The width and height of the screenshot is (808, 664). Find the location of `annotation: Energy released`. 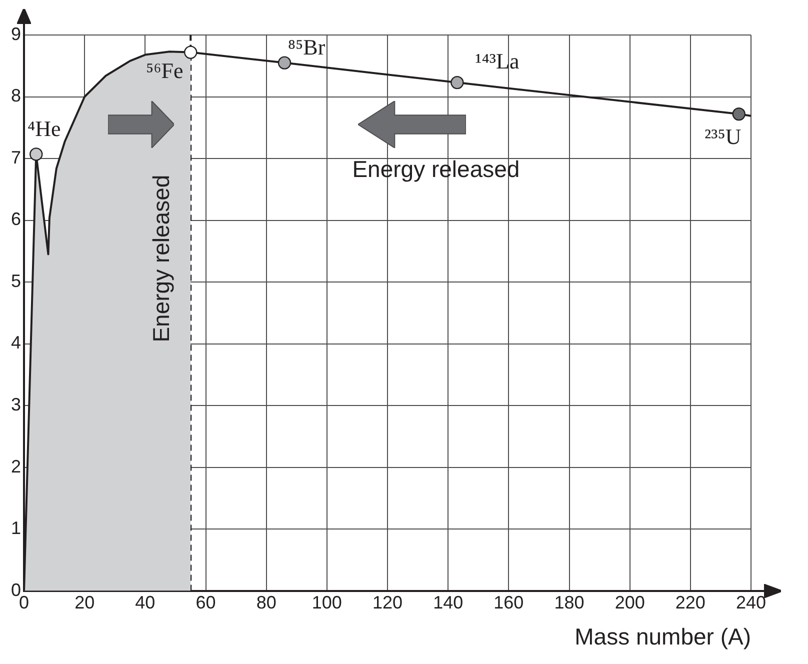

annotation: Energy released is located at coordinates (161, 258).